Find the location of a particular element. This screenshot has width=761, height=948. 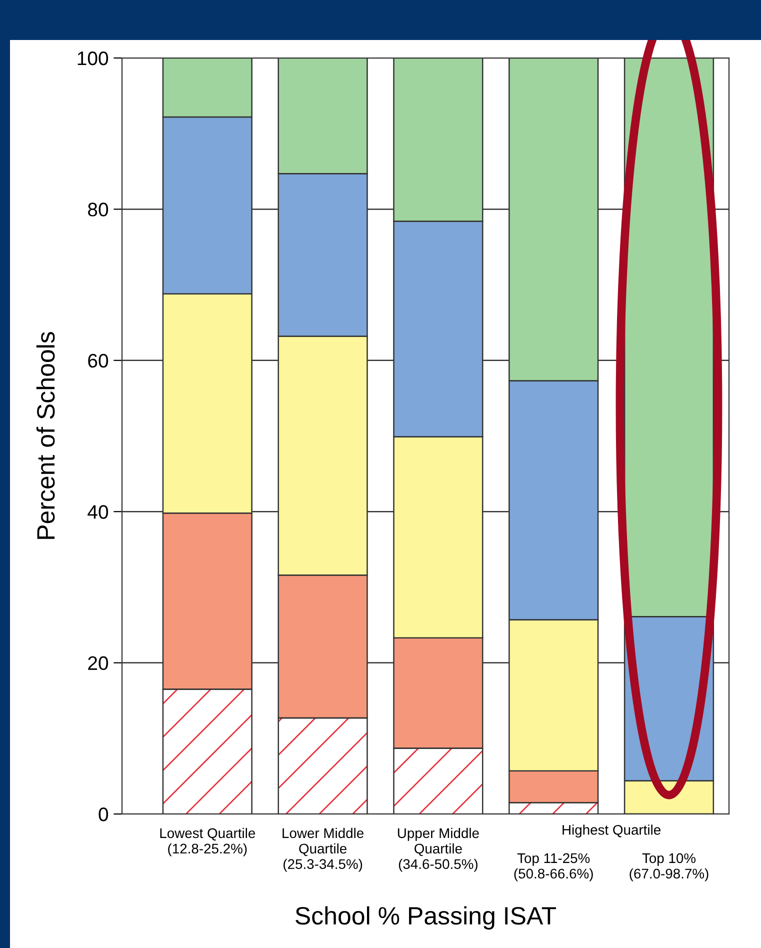

x-tick-label: Upper Middle Quartile (34.6-50.5%) is located at coordinates (438, 850).